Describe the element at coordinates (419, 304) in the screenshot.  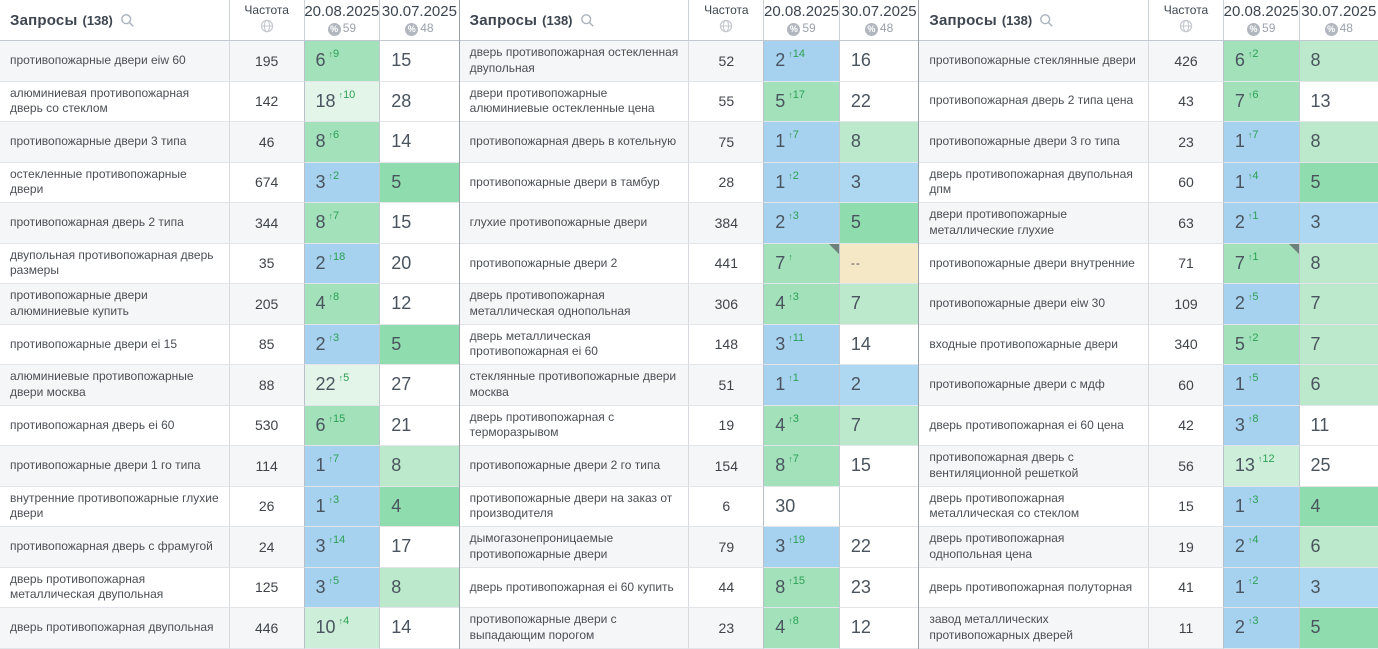
I see `position-cell-previous: 12` at that location.